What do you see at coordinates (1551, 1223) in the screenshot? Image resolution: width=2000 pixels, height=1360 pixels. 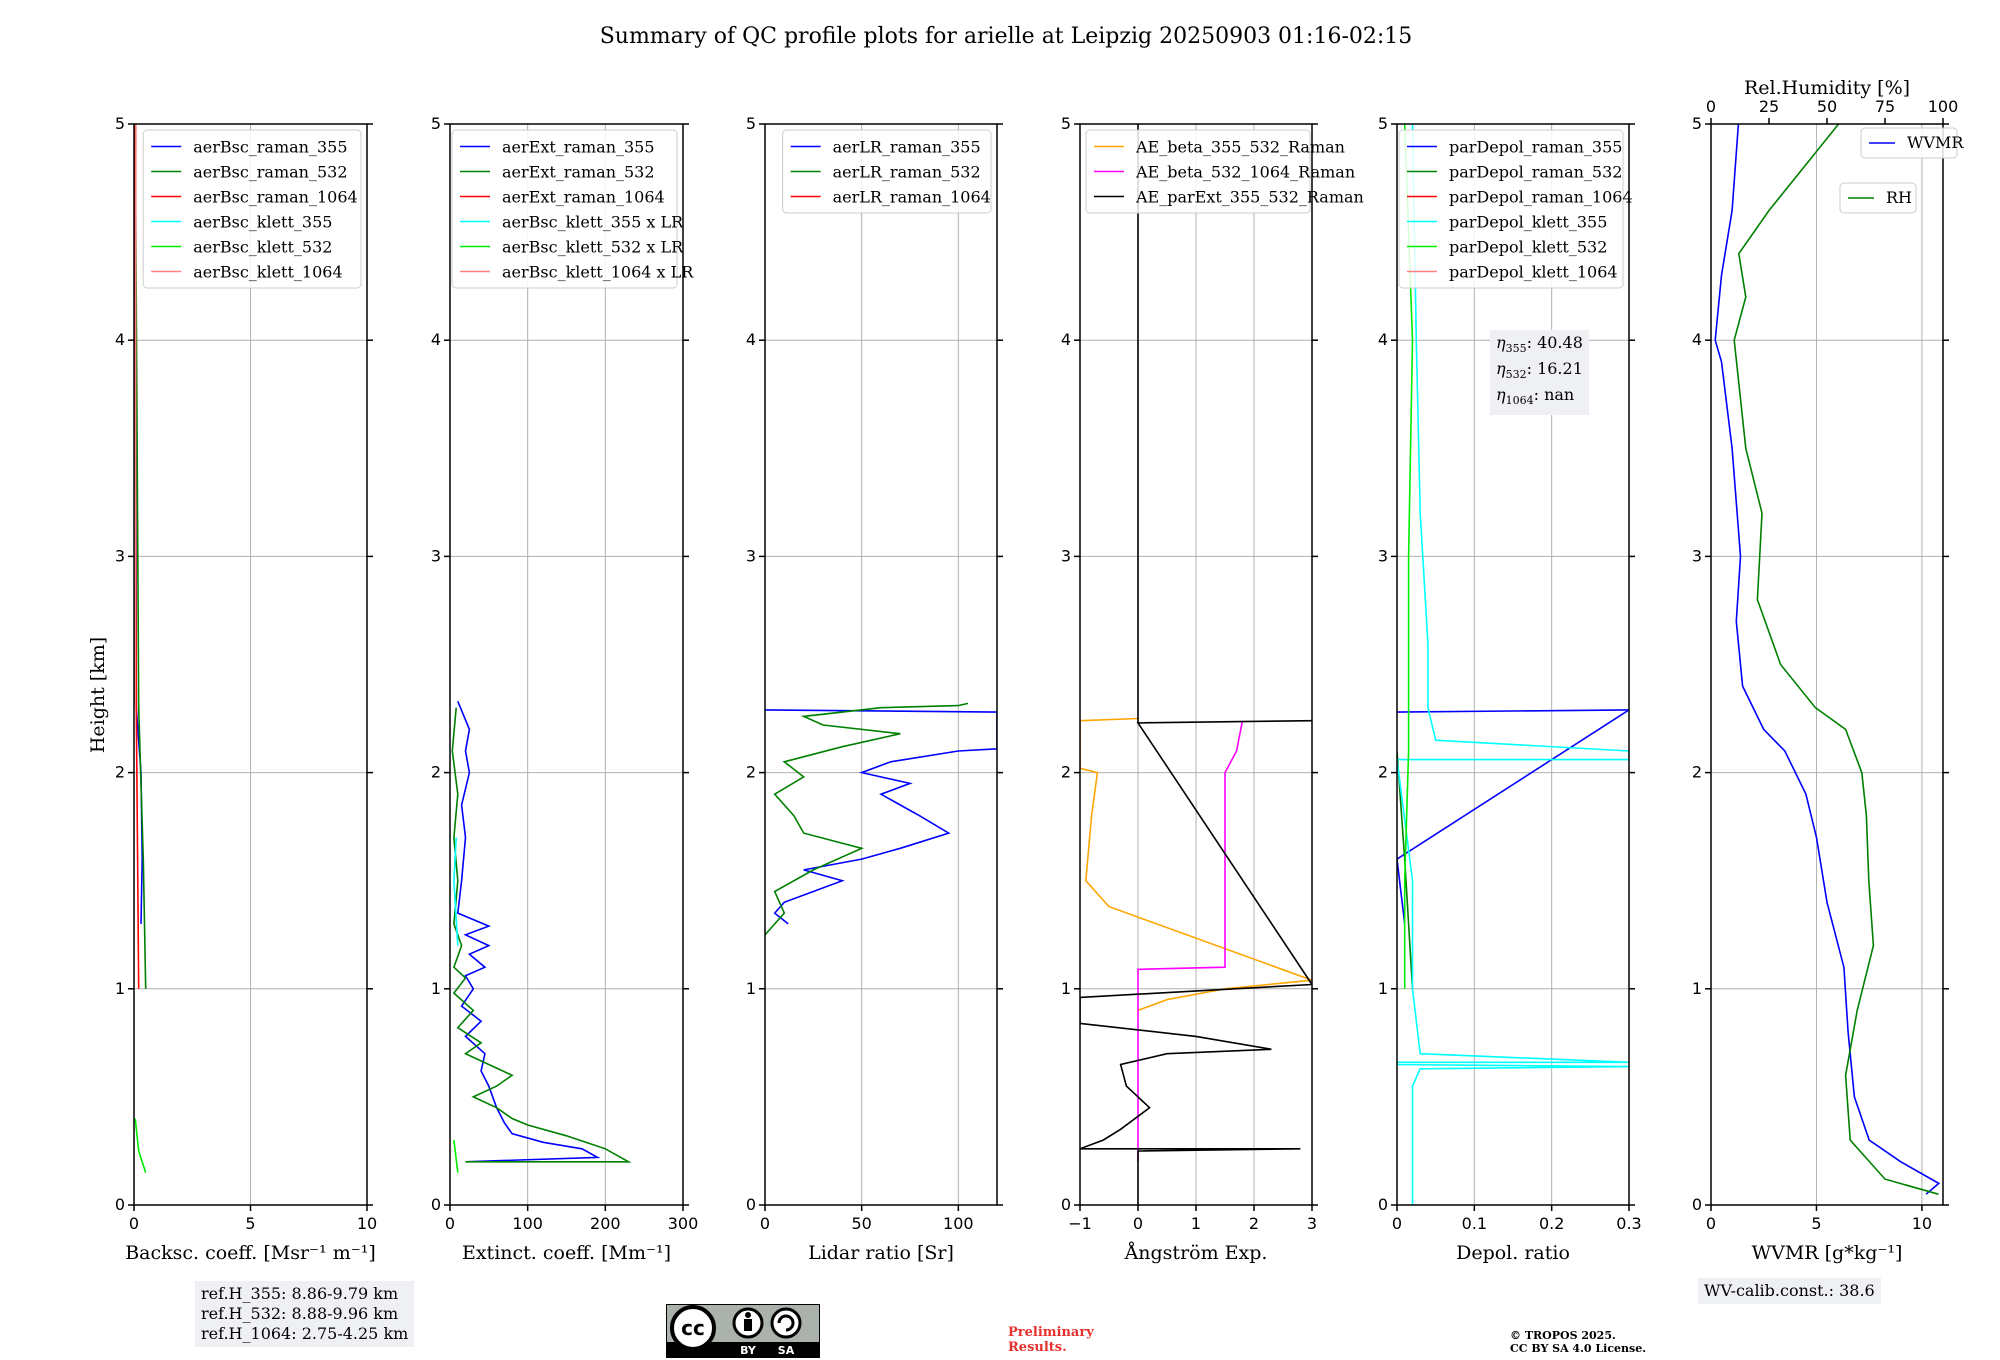 I see `x-tick-label: 0.2` at bounding box center [1551, 1223].